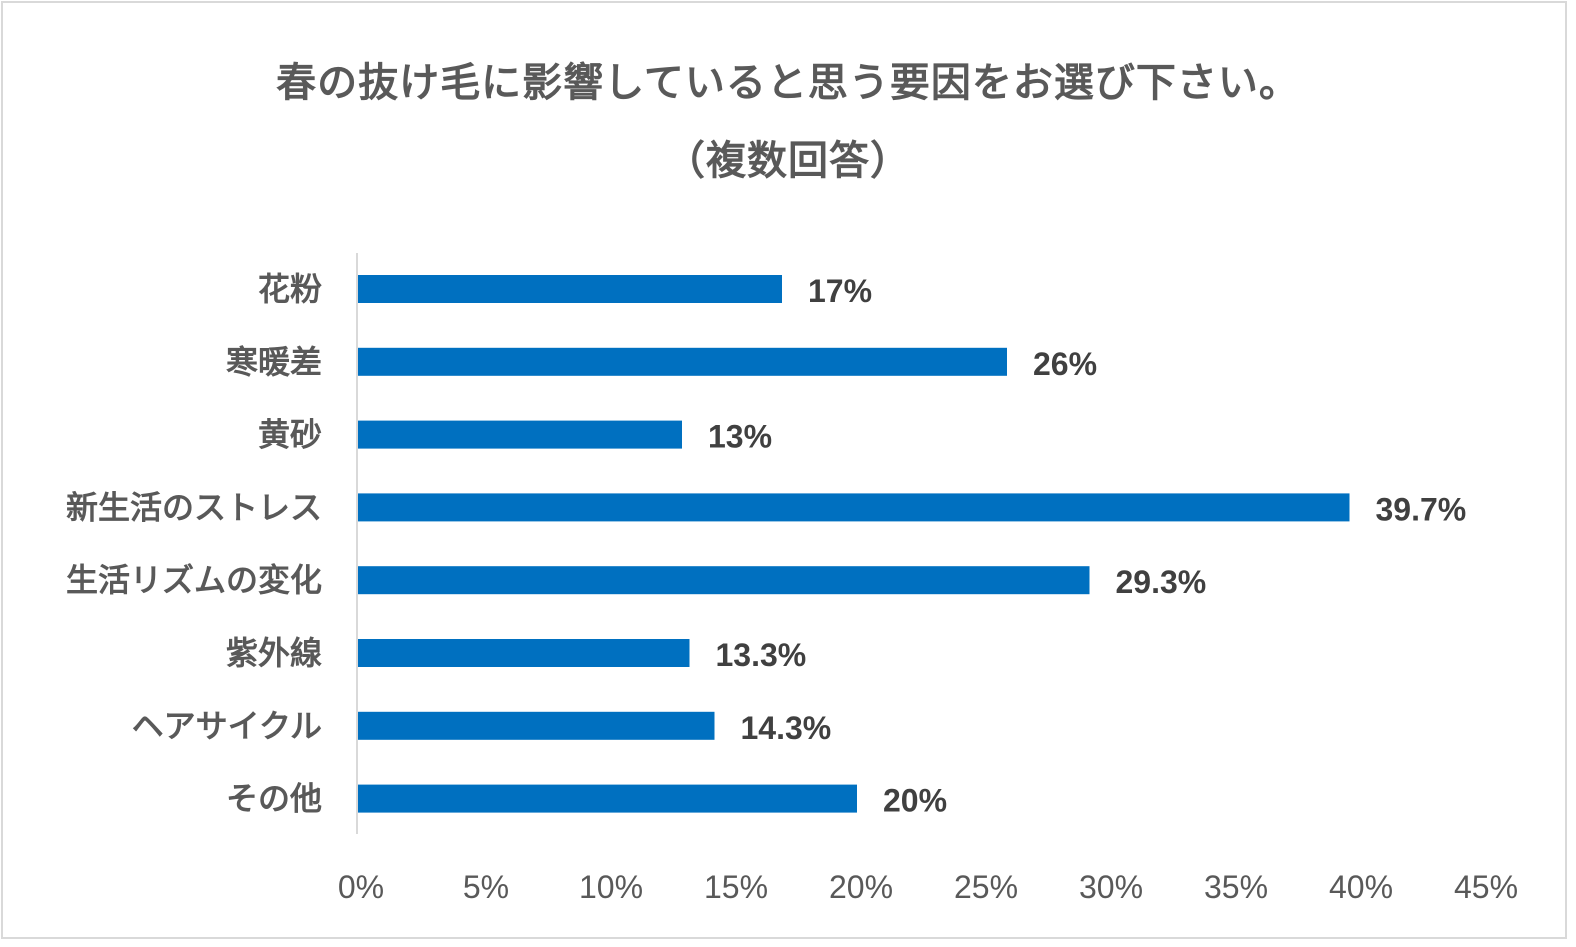  Describe the element at coordinates (194, 580) in the screenshot. I see `category-label: 生活リズムの変化` at that location.